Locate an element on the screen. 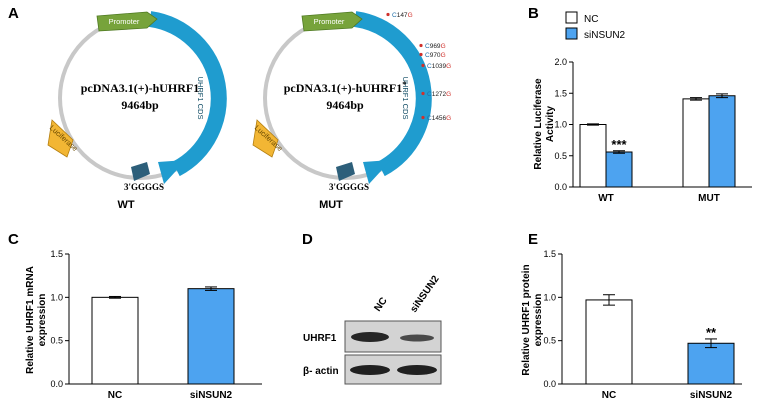 This screenshot has height=406, width=764. wt-site-marker is located at coordinates (140, 171).